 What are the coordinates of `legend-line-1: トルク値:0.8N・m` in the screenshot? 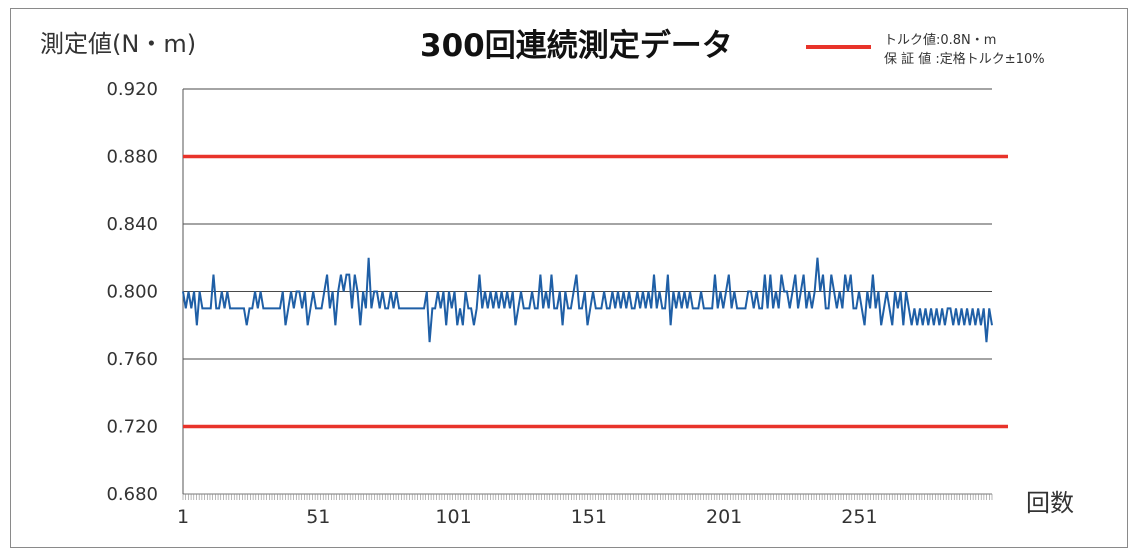 It's located at (940, 40).